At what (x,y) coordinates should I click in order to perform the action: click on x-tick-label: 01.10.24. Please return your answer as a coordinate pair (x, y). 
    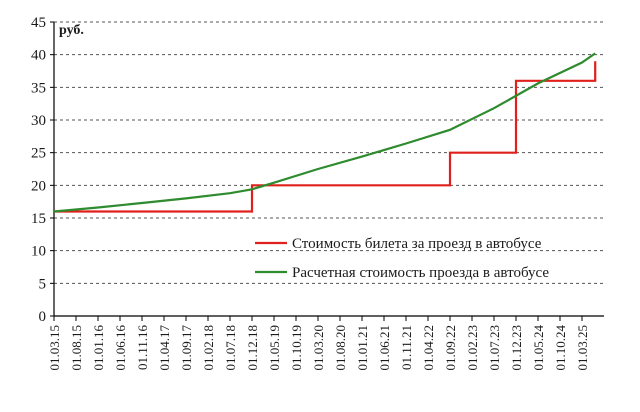
    Looking at the image, I should click on (560, 348).